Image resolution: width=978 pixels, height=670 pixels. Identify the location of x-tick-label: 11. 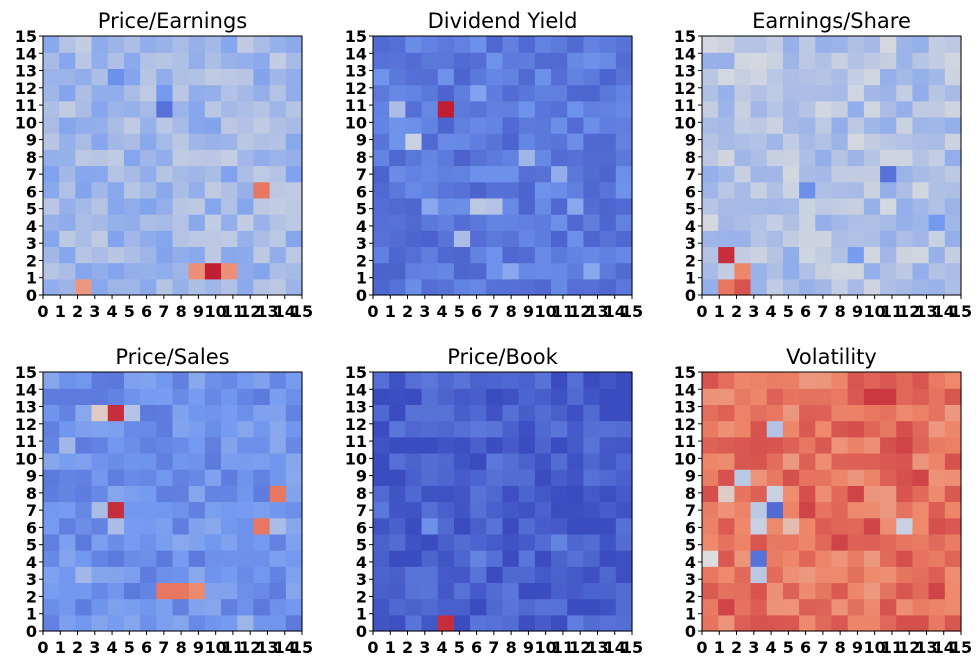
(892, 311).